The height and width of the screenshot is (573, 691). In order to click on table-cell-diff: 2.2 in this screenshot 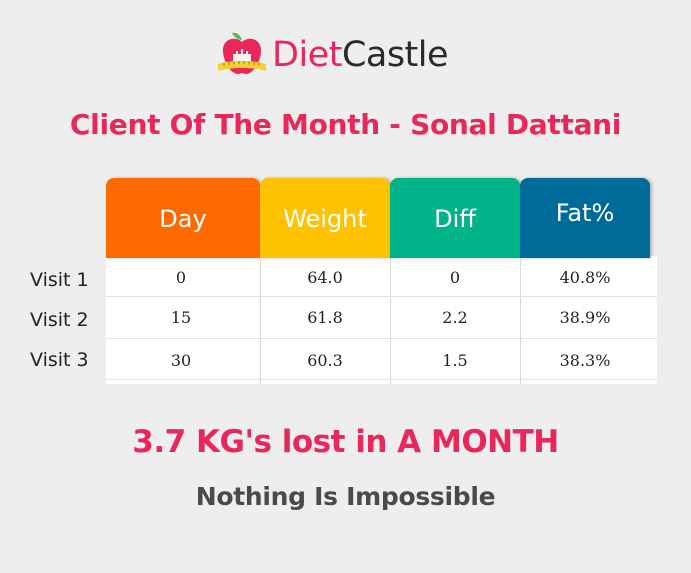, I will do `click(455, 317)`.